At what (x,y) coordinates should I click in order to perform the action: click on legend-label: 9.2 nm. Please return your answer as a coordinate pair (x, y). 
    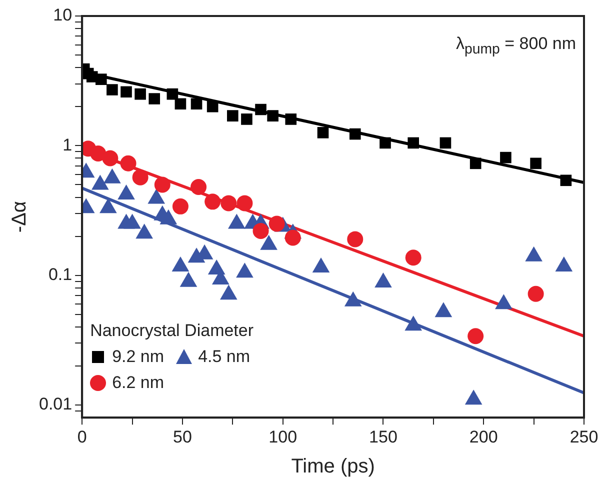
    Looking at the image, I should click on (138, 356).